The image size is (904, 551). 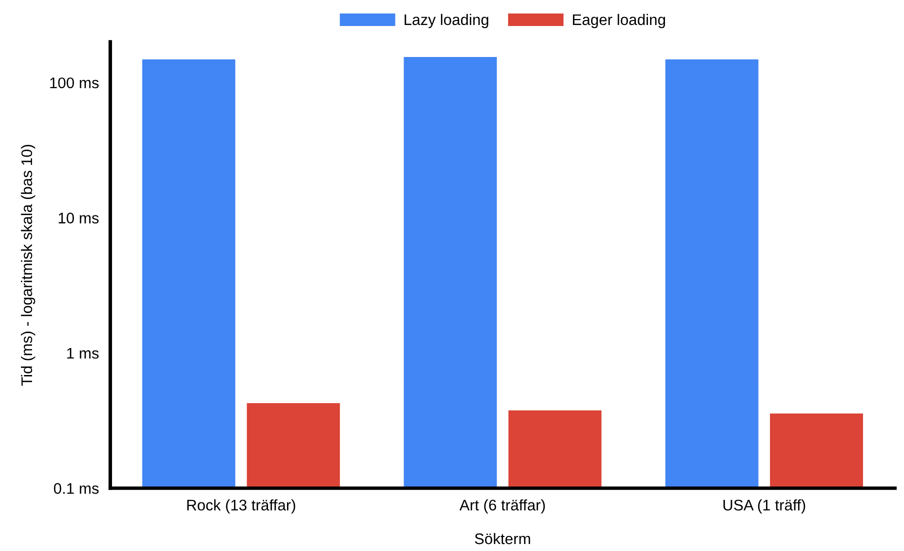 I want to click on x-tick-label: Art (6 träffar), so click(x=502, y=506).